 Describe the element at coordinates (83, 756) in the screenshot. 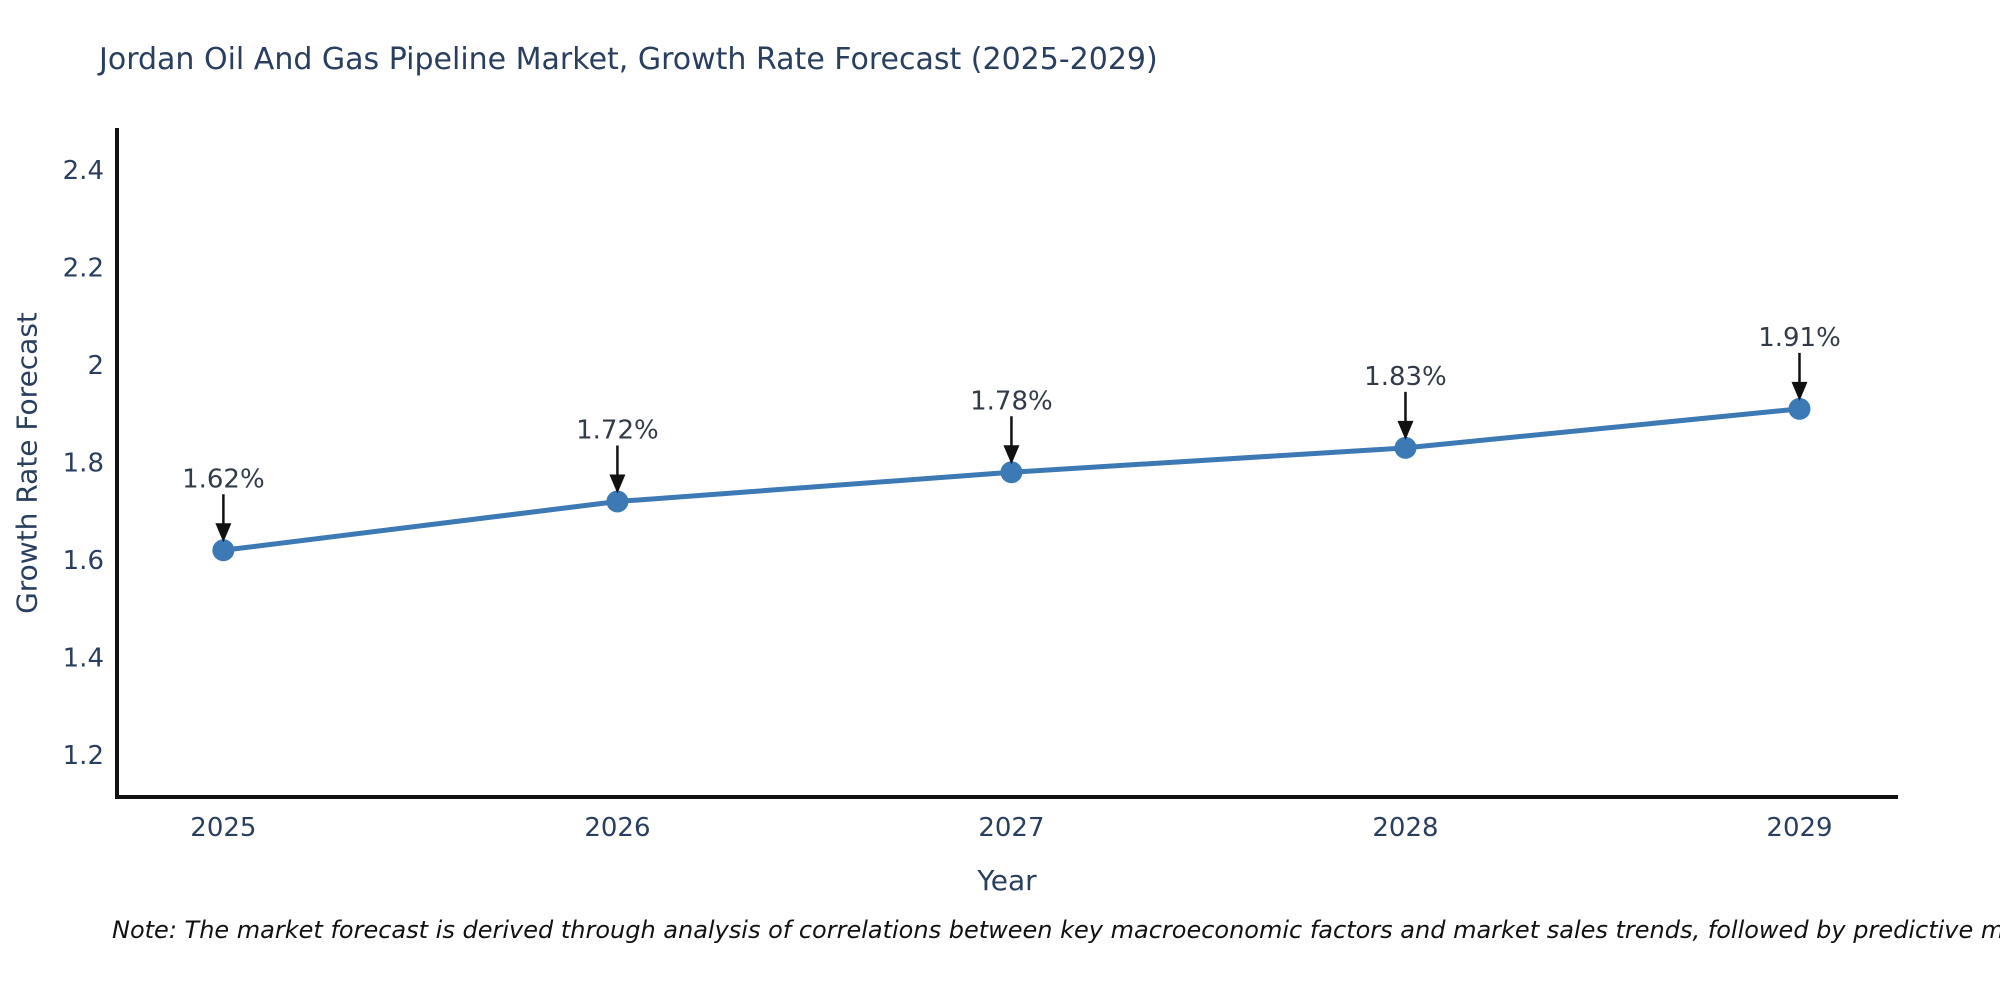

I see `y-tick-label: 1.2` at that location.